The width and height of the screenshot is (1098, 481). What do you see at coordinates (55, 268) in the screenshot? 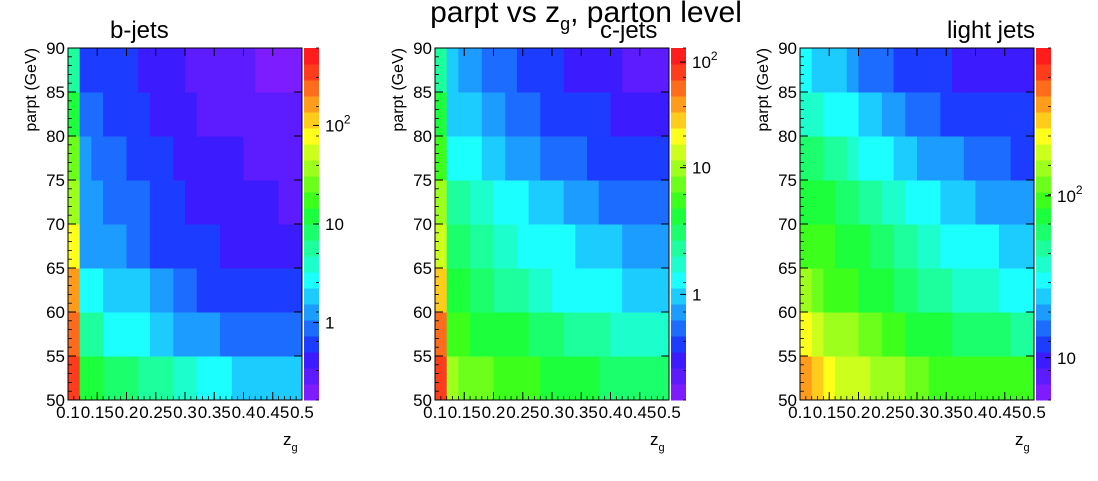
I see `y-tick-label: 65` at bounding box center [55, 268].